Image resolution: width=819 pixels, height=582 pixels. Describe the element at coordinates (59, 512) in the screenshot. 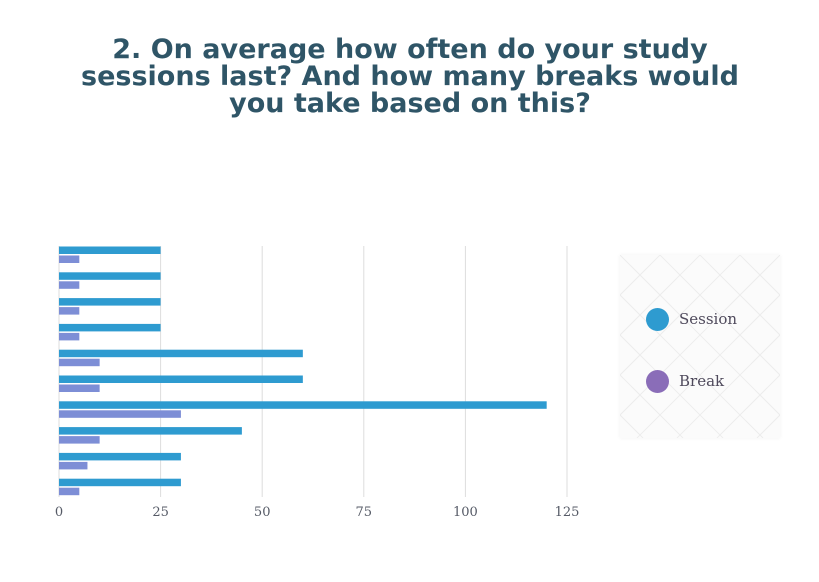

I see `x-tick-label-0: 0` at that location.